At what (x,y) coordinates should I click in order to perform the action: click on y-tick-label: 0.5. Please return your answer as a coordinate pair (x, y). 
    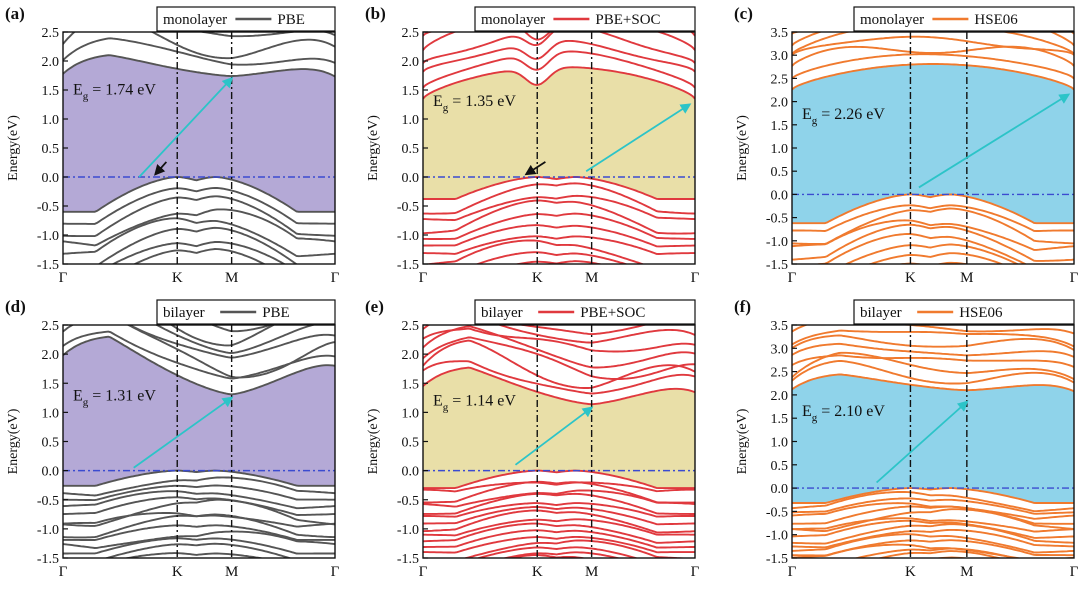
    Looking at the image, I should click on (51, 149).